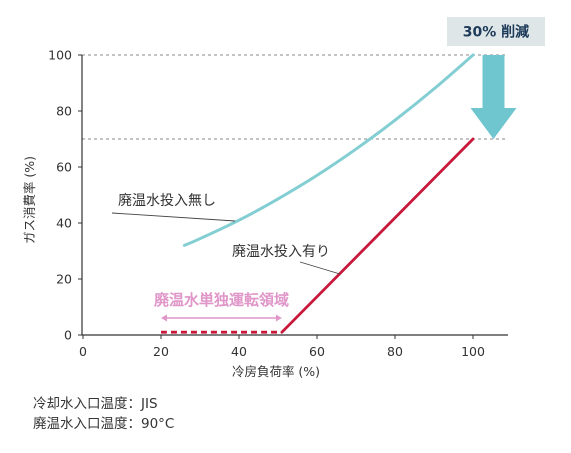  Describe the element at coordinates (164, 318) in the screenshot. I see `range-arrow-head-left` at that location.